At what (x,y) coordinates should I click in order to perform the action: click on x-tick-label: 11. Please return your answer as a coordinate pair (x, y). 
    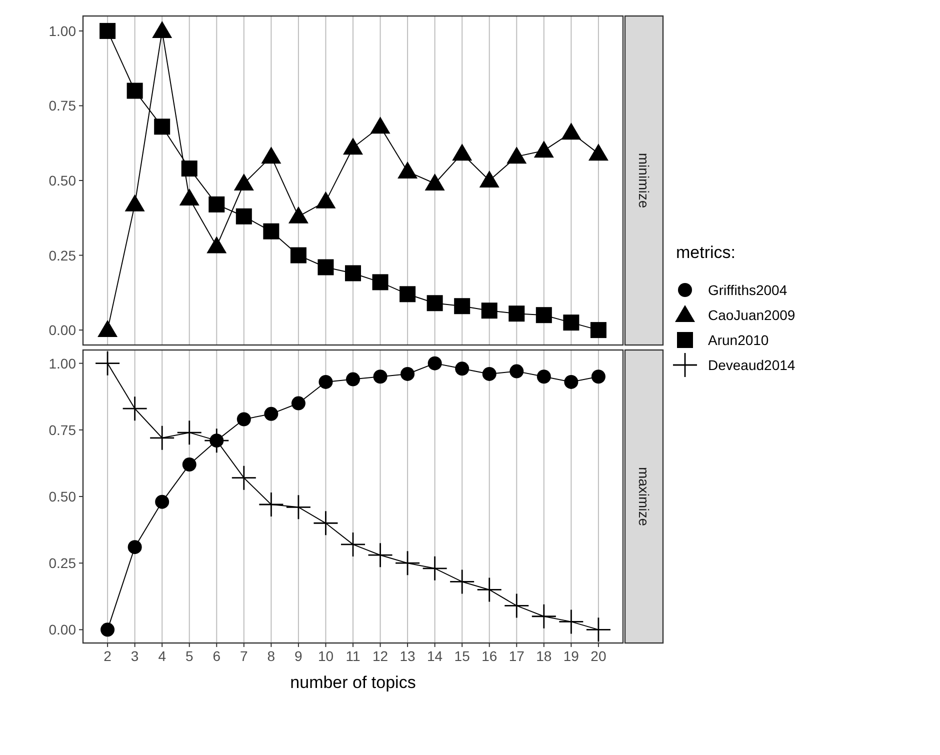
    Looking at the image, I should click on (353, 656).